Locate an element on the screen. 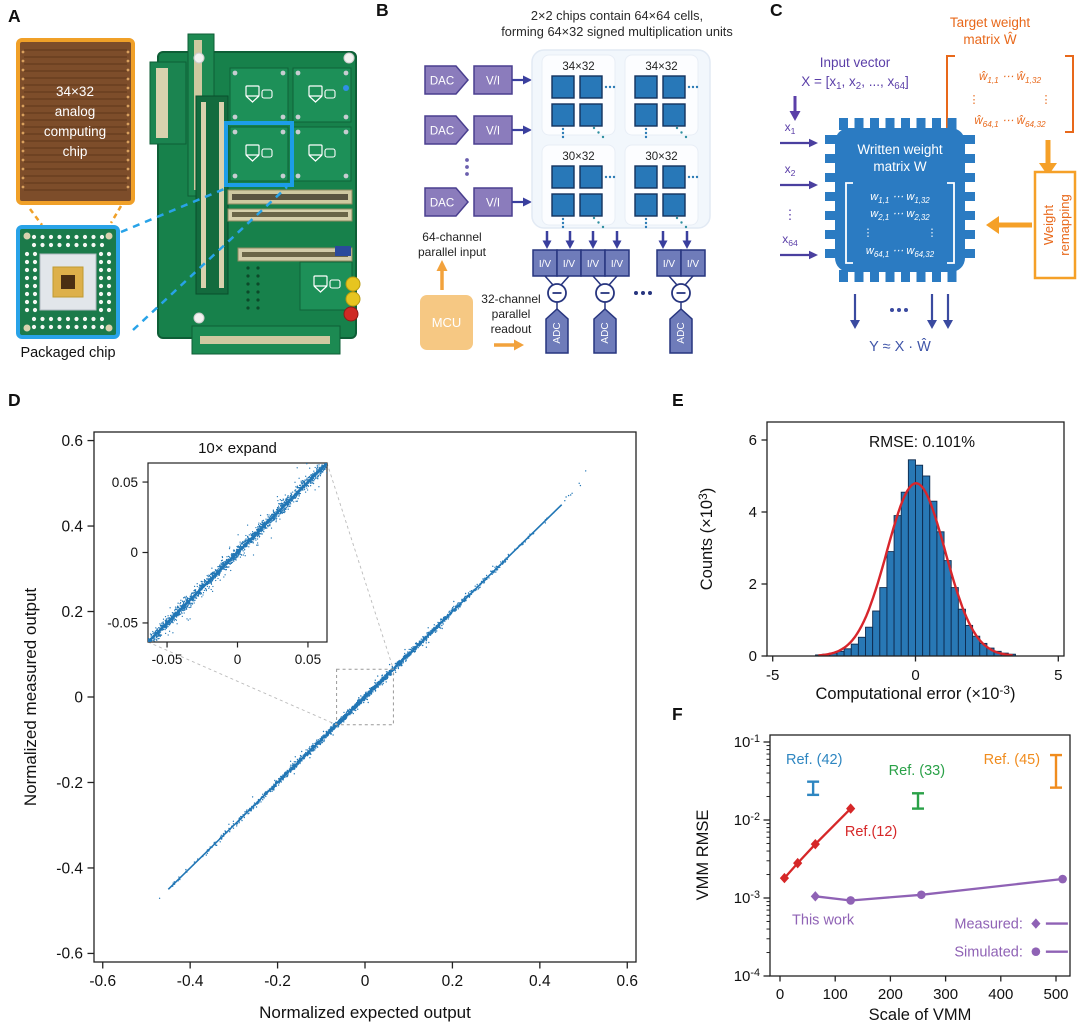 Image resolution: width=1080 pixels, height=1029 pixels. chip-groups: 34×32 34×32 30×32 is located at coordinates (620, 141).